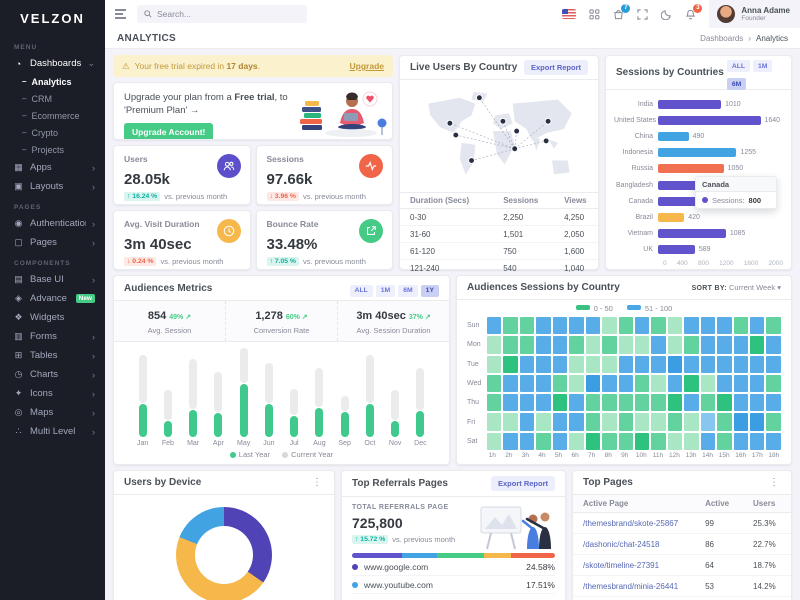 The width and height of the screenshot is (800, 600). What do you see at coordinates (52, 242) in the screenshot?
I see `sidebar-item-pages: ▢ Pages ›` at bounding box center [52, 242].